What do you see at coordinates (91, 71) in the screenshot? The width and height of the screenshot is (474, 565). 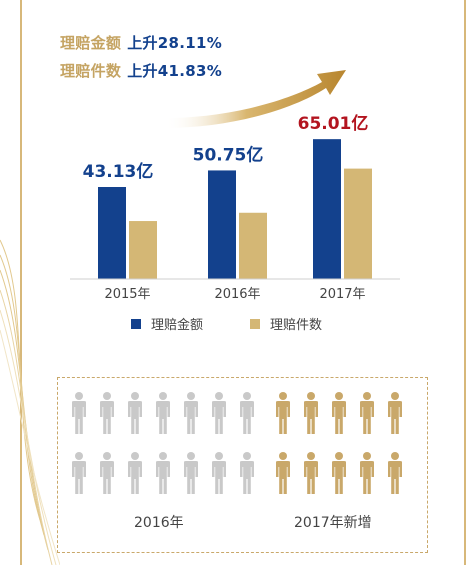 I see `count-change-label: 理赔件数` at bounding box center [91, 71].